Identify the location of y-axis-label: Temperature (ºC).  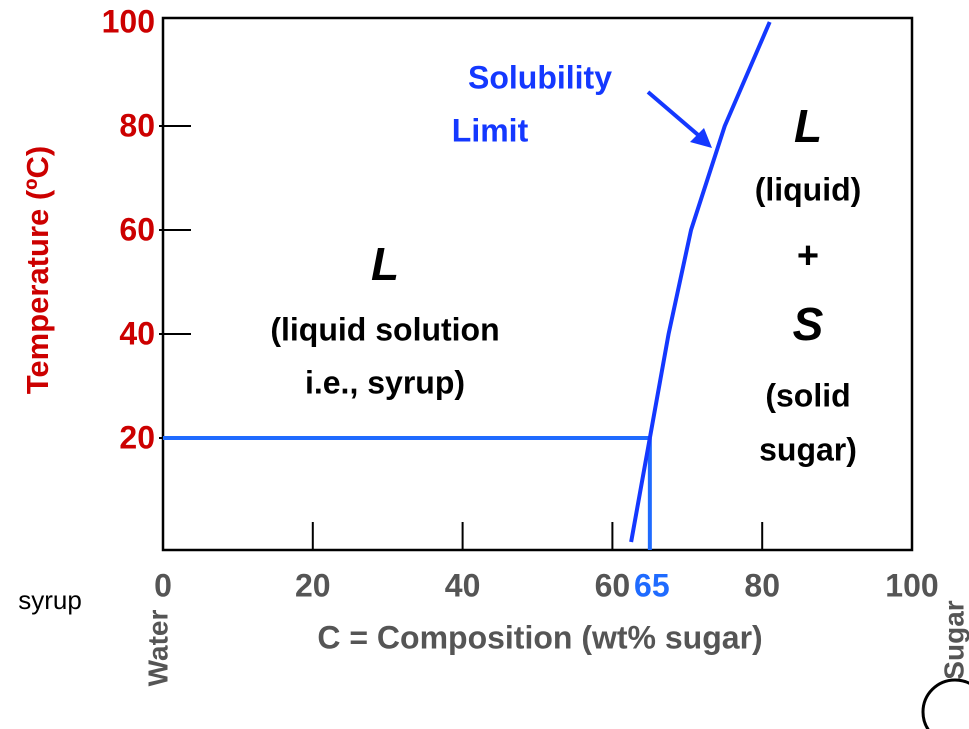
(37, 270).